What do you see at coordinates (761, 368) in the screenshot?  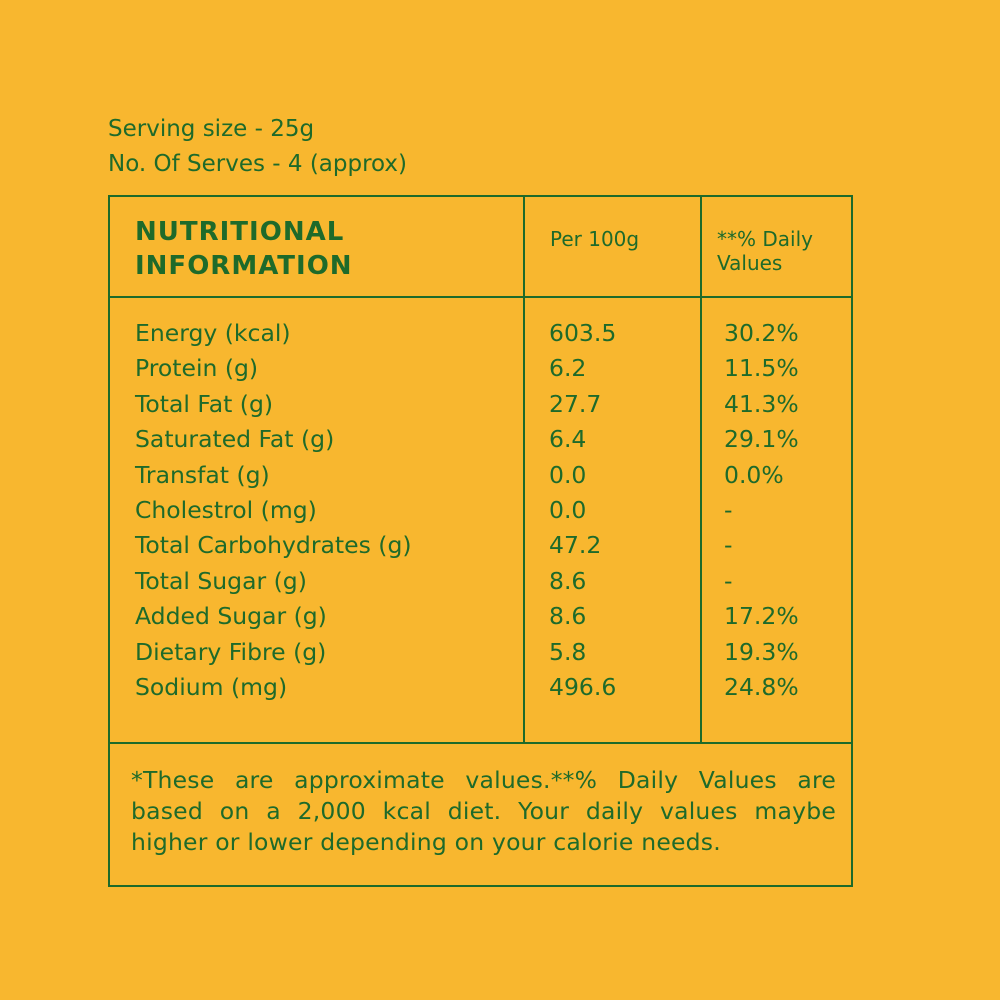 I see `nutrient-daily-value: 11.5%` at bounding box center [761, 368].